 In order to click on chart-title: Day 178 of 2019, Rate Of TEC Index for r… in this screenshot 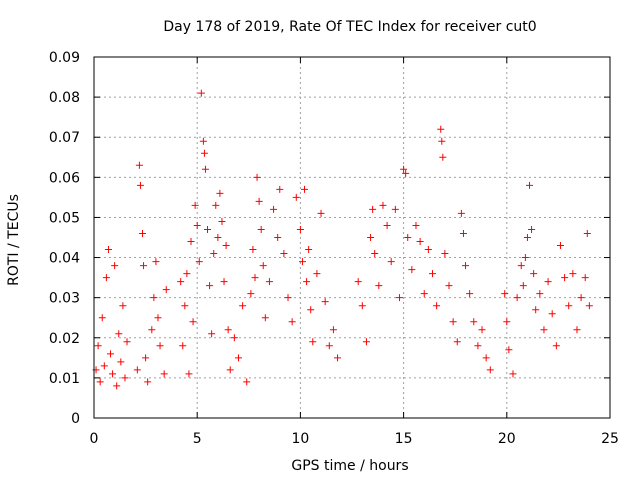, I will do `click(349, 27)`.